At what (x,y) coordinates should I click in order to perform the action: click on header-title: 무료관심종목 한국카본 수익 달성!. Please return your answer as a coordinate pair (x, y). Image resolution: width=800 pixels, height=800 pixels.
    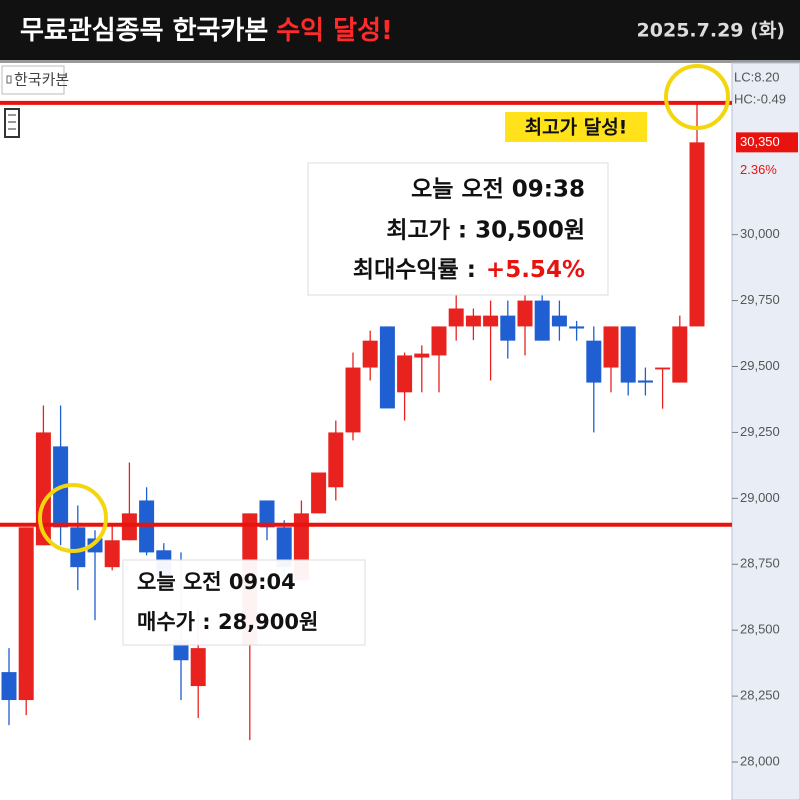
    Looking at the image, I should click on (206, 31).